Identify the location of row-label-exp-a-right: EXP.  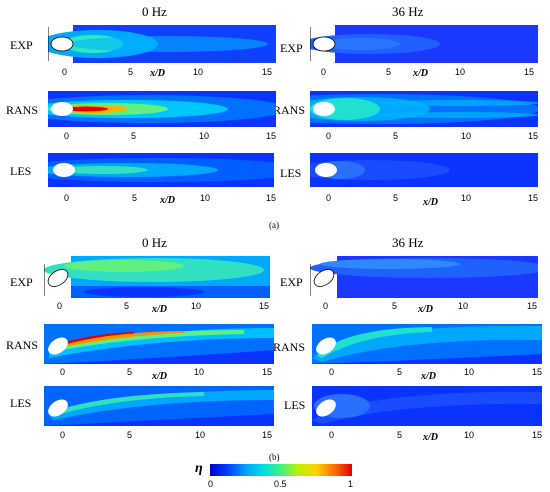
(291, 48).